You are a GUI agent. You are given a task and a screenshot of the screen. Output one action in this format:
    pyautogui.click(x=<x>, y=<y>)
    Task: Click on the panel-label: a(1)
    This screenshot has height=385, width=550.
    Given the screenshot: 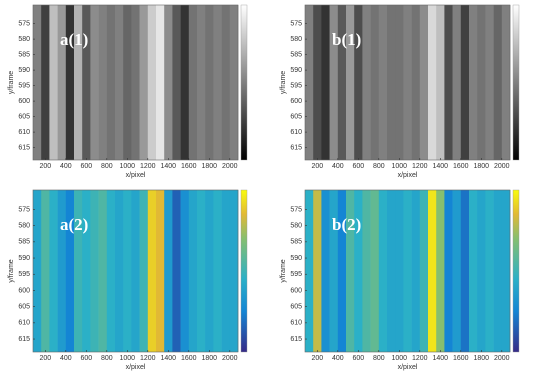 What is the action you would take?
    pyautogui.click(x=74, y=39)
    